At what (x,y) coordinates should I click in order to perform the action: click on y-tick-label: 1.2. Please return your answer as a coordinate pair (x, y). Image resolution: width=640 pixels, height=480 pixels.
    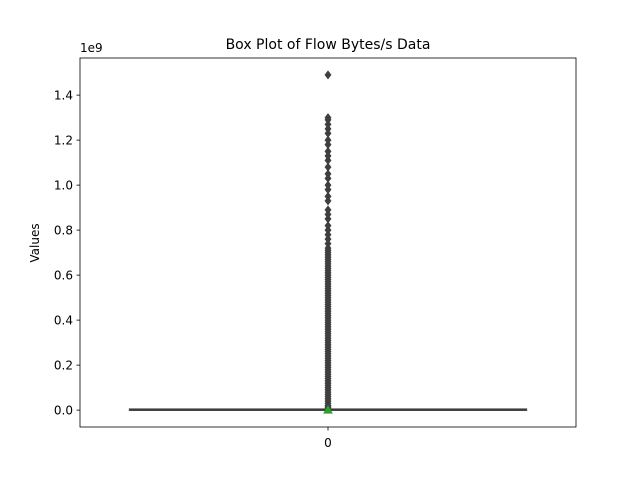
    Looking at the image, I should click on (63, 141).